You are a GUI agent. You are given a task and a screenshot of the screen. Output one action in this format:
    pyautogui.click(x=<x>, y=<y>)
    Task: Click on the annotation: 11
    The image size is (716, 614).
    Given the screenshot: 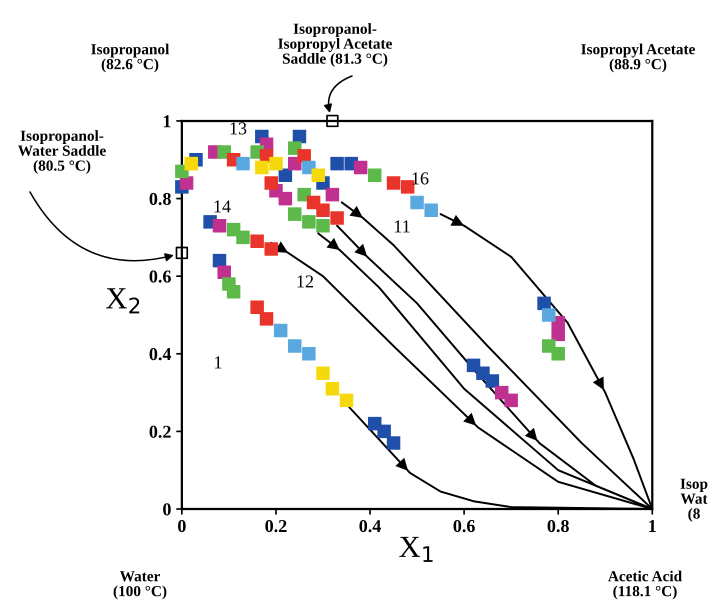 What is the action you would take?
    pyautogui.click(x=402, y=226)
    